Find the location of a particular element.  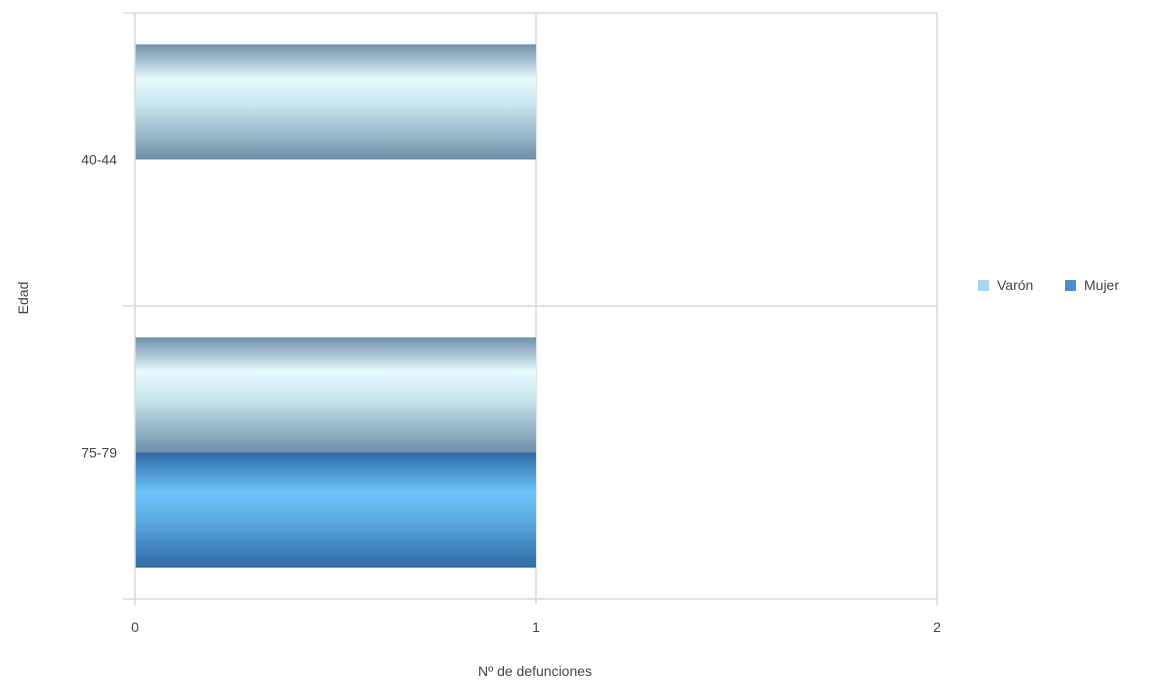

legend: Varón Mujer is located at coordinates (1048, 285).